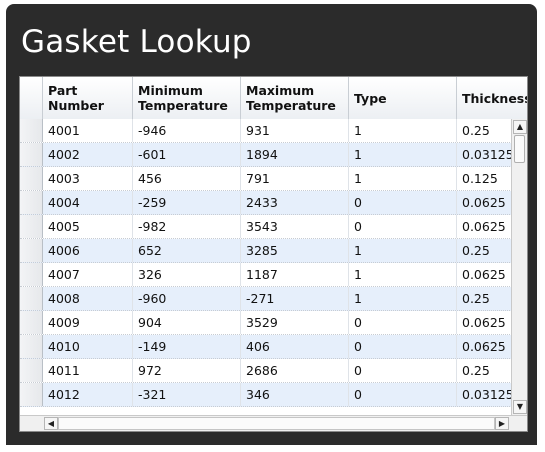  I want to click on table-row: 4008 -960 -271 1 0.25, so click(273, 299).